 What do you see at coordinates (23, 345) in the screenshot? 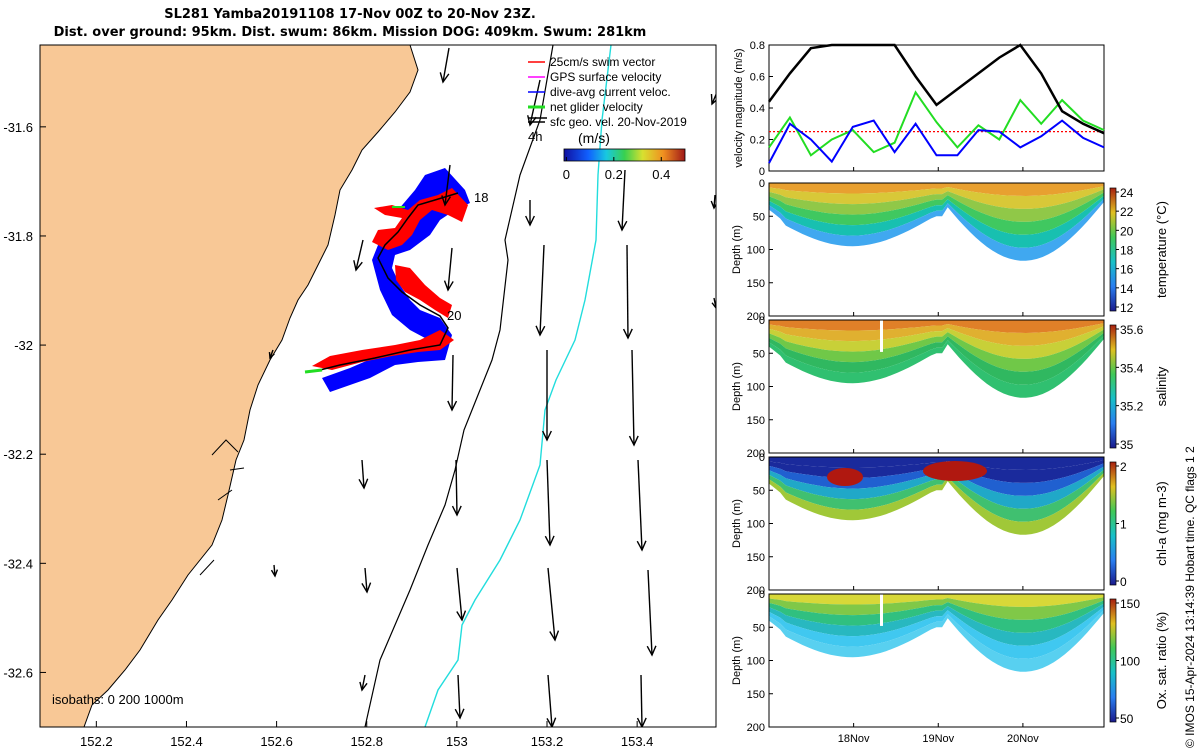
I see `map-y-tick-label: -32` at bounding box center [23, 345].